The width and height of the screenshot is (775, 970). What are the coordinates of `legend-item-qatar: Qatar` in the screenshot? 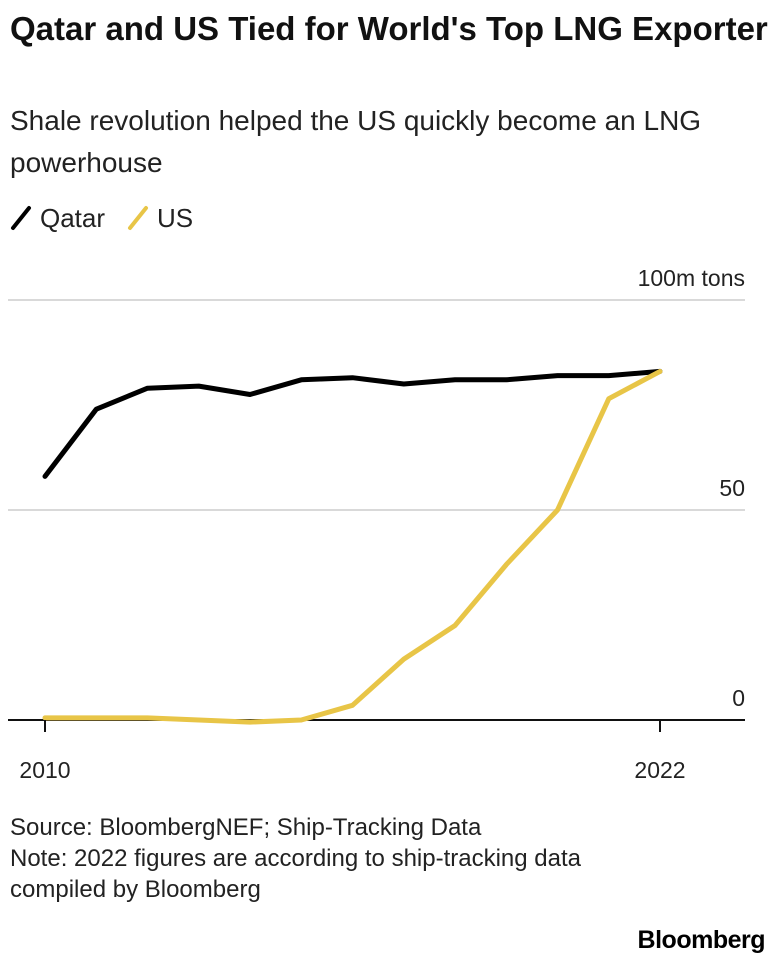 It's located at (57, 218).